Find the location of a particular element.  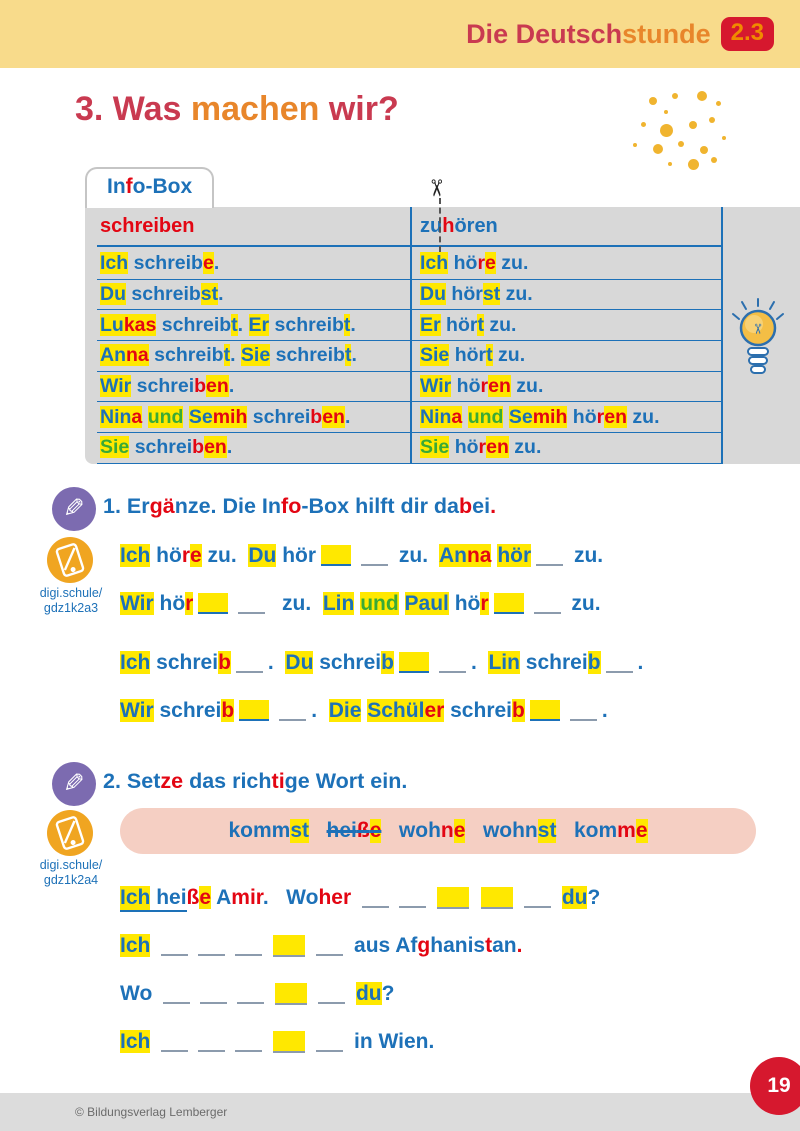

text-segment: Ich is located at coordinates (434, 263).